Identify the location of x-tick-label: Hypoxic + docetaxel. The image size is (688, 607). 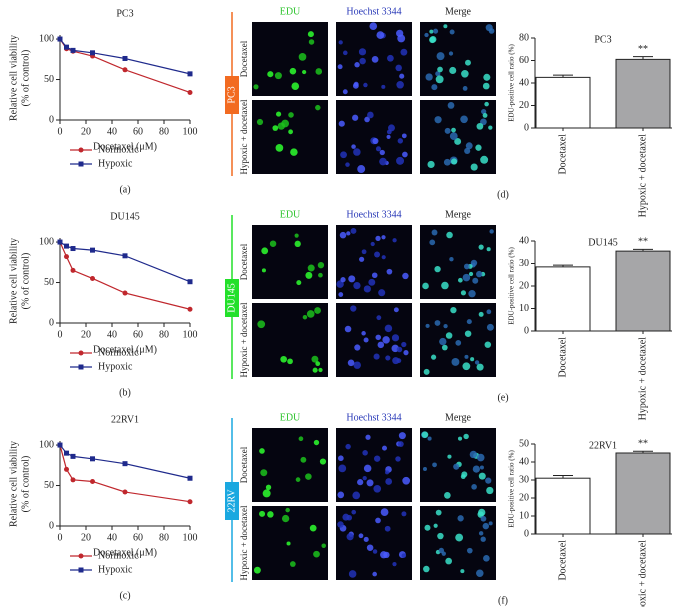
(642, 176).